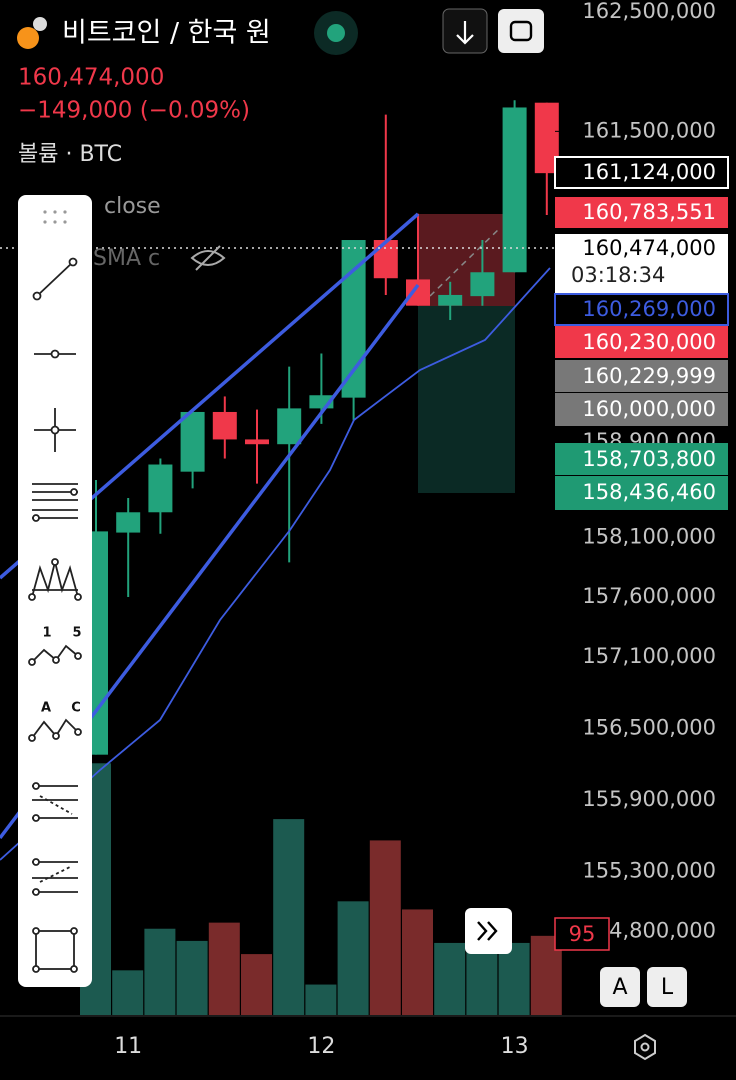 Image resolution: width=736 pixels, height=1080 pixels. Describe the element at coordinates (649, 871) in the screenshot. I see `y-tick-label: 155,300,000` at that location.